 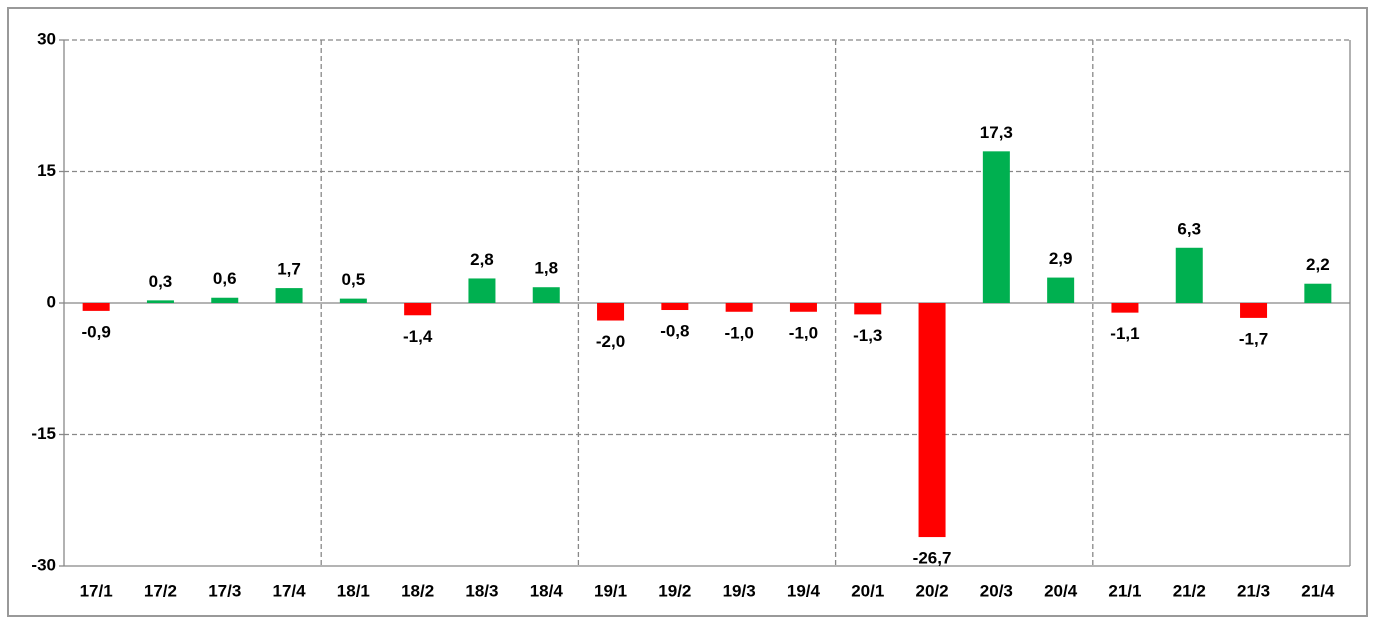 I want to click on value-label: 6,3, so click(x=1189, y=228).